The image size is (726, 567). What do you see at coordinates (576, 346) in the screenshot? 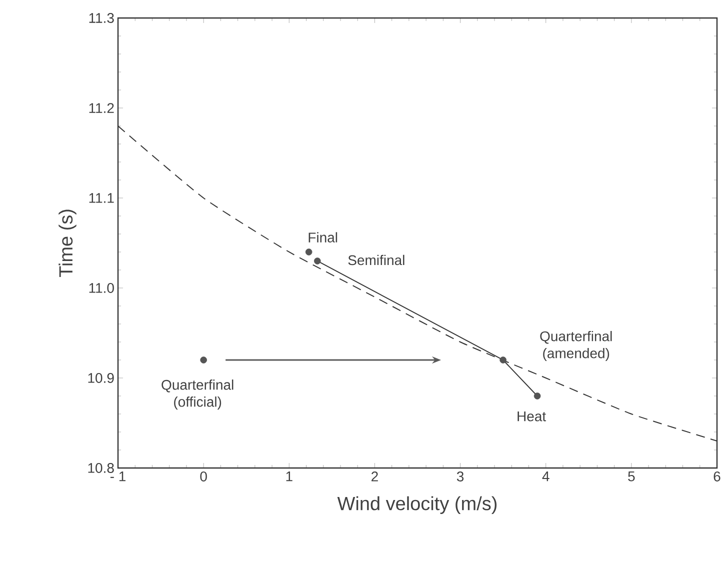
I see `annotation: Quarterfinal (amended)` at bounding box center [576, 346].